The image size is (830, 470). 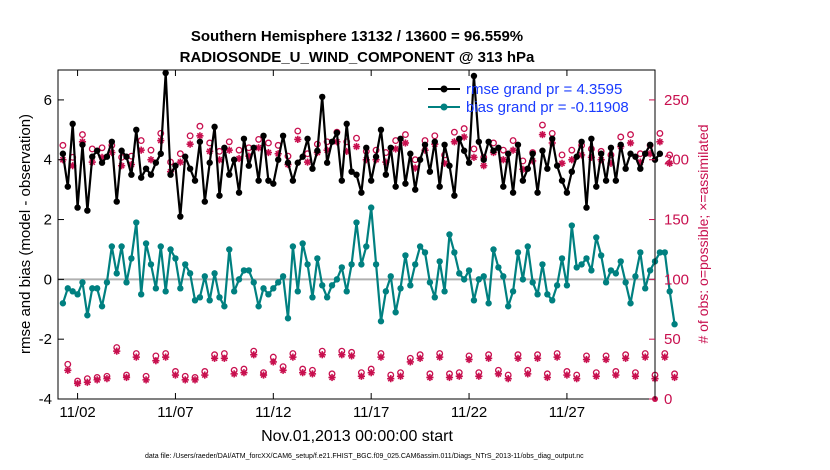 What do you see at coordinates (676, 220) in the screenshot?
I see `y-tick-label-right: 150` at bounding box center [676, 220].